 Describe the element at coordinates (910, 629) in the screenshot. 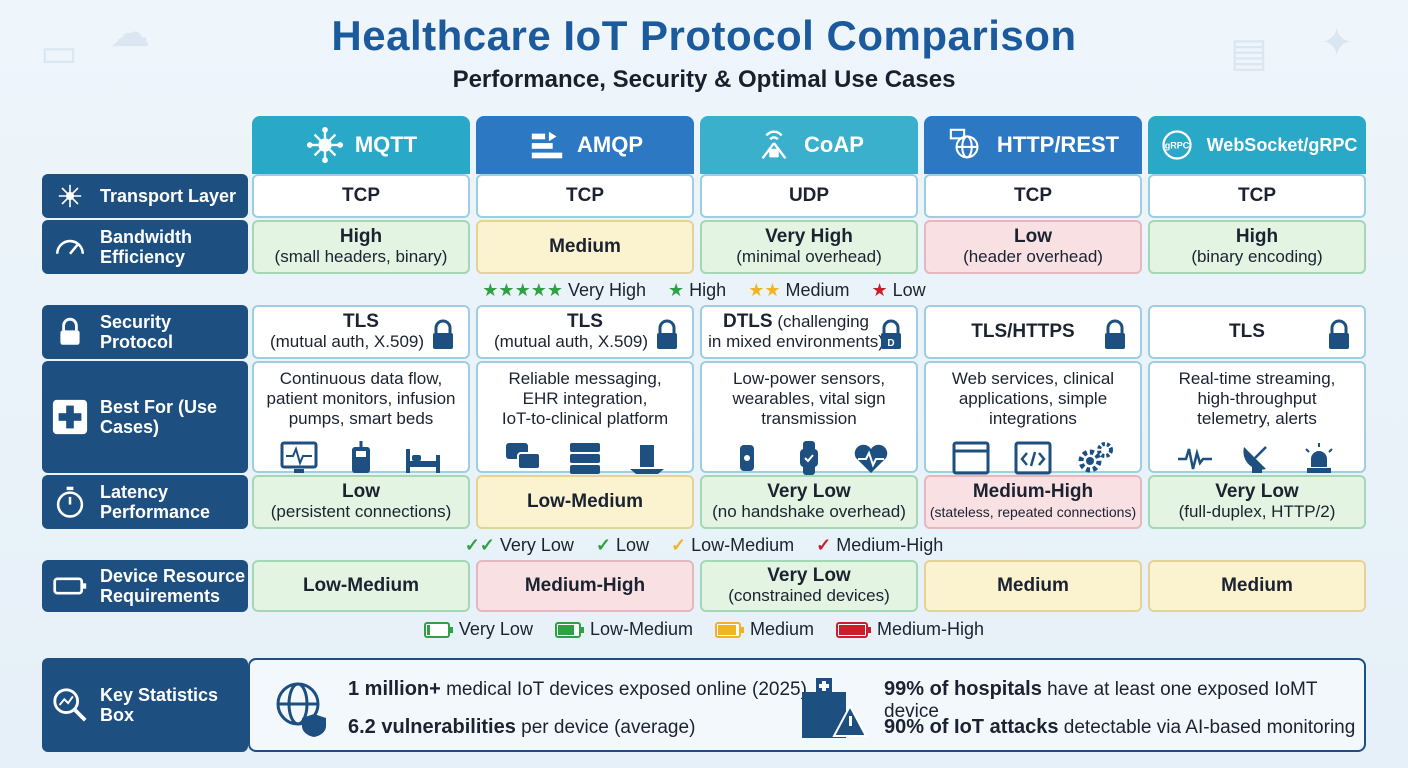

I see `legend-medium-high: Medium-High` at that location.